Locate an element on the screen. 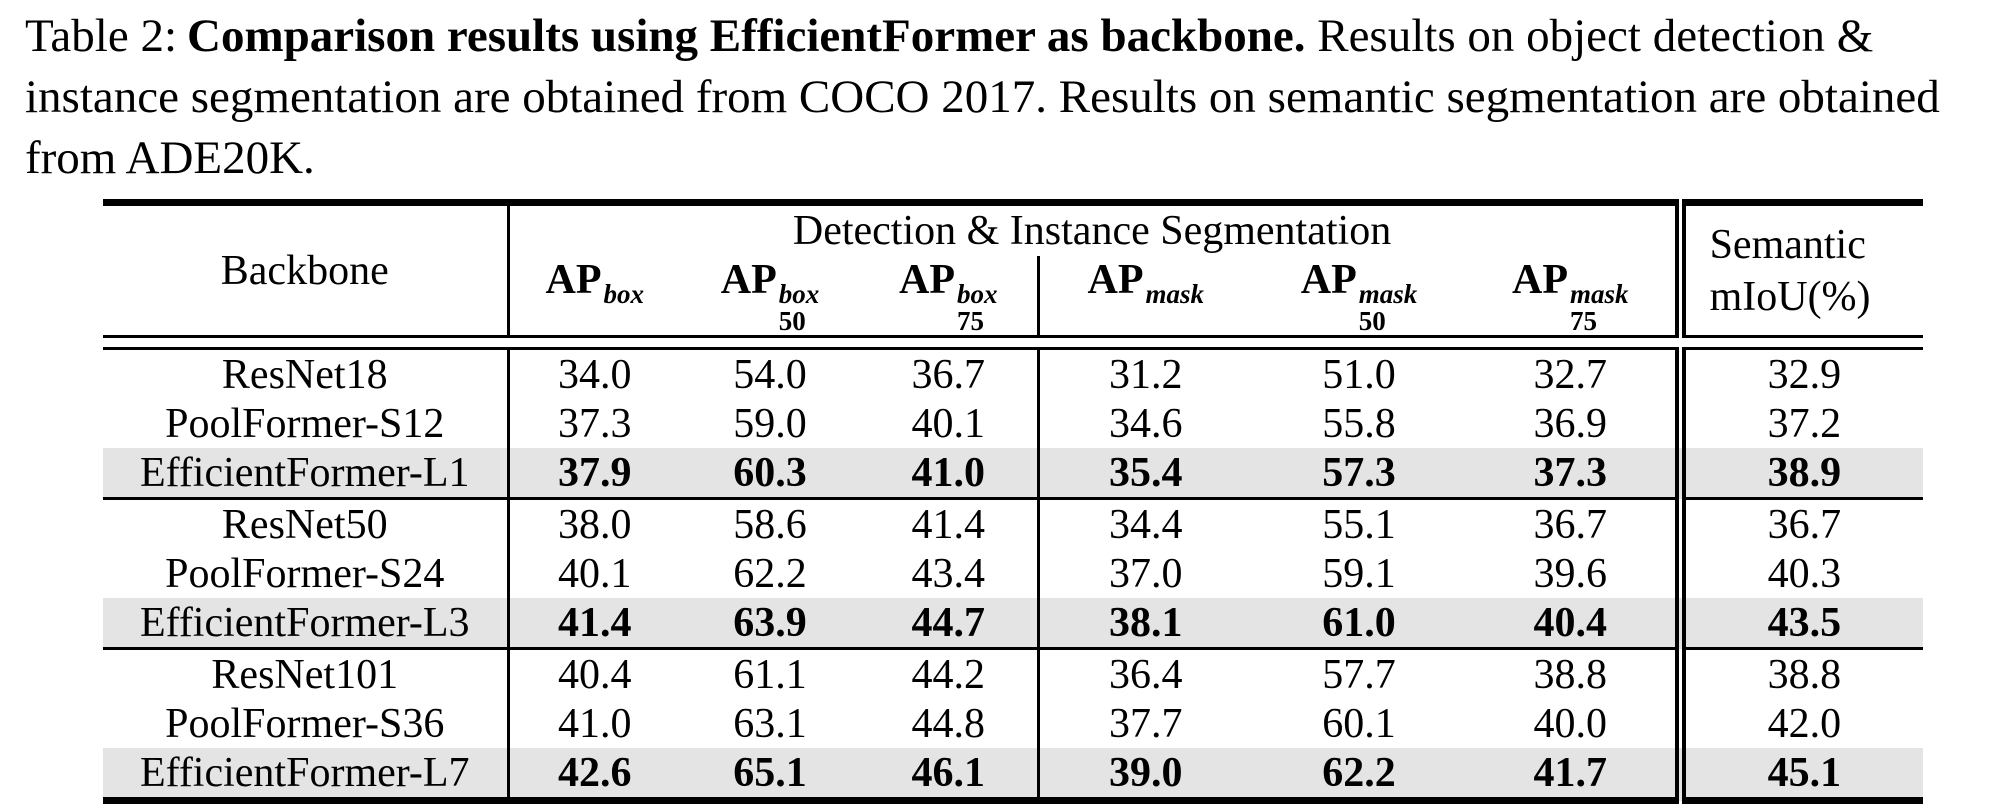  value-cell: 63.9 is located at coordinates (770, 624).